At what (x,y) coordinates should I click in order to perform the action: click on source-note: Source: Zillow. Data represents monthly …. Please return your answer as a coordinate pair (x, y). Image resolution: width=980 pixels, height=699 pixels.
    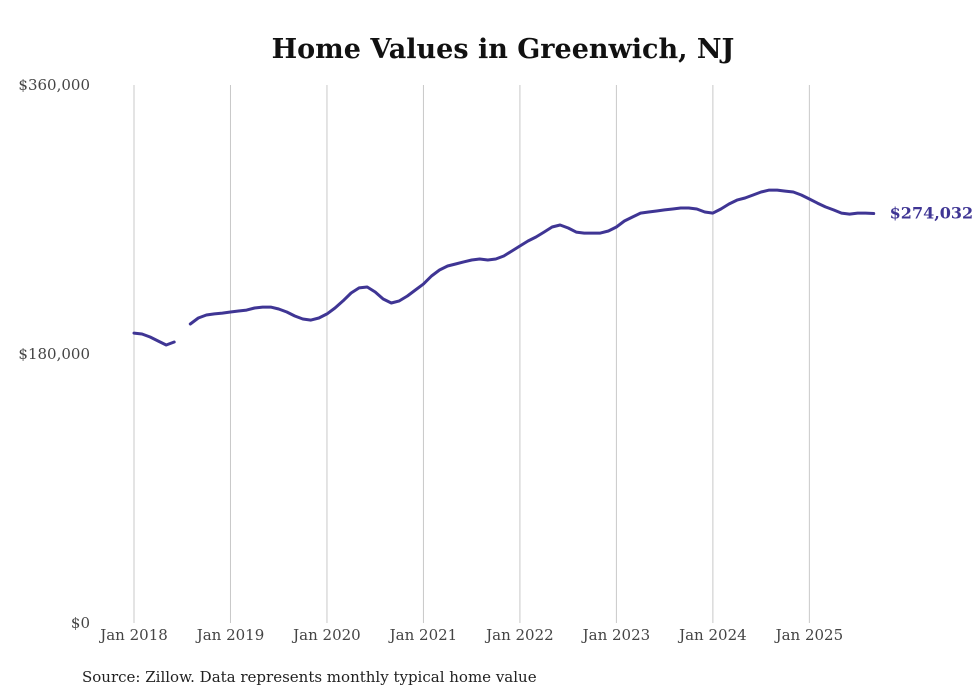
    Looking at the image, I should click on (309, 677).